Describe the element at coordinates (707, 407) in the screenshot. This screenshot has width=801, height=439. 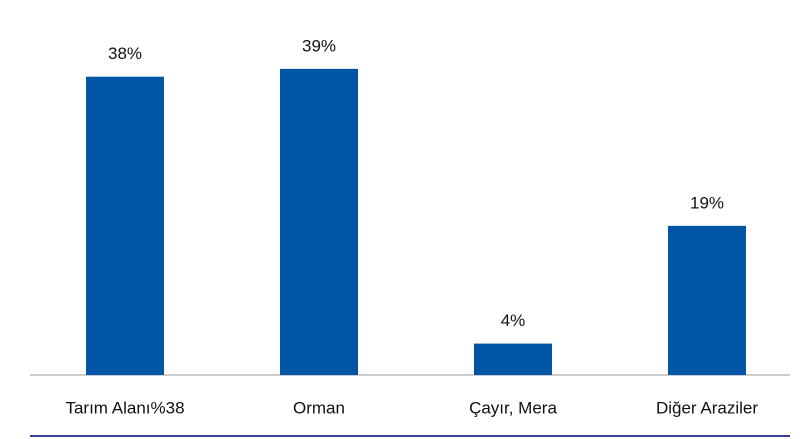
I see `x-tick-label: Diğer Araziler` at that location.